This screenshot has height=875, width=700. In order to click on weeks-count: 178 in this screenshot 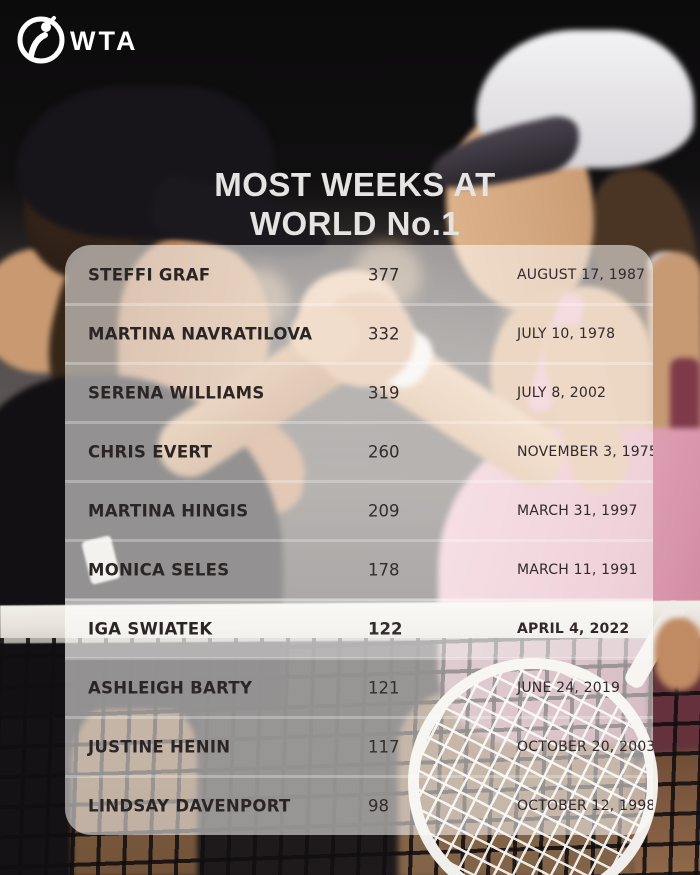, I will do `click(384, 569)`.